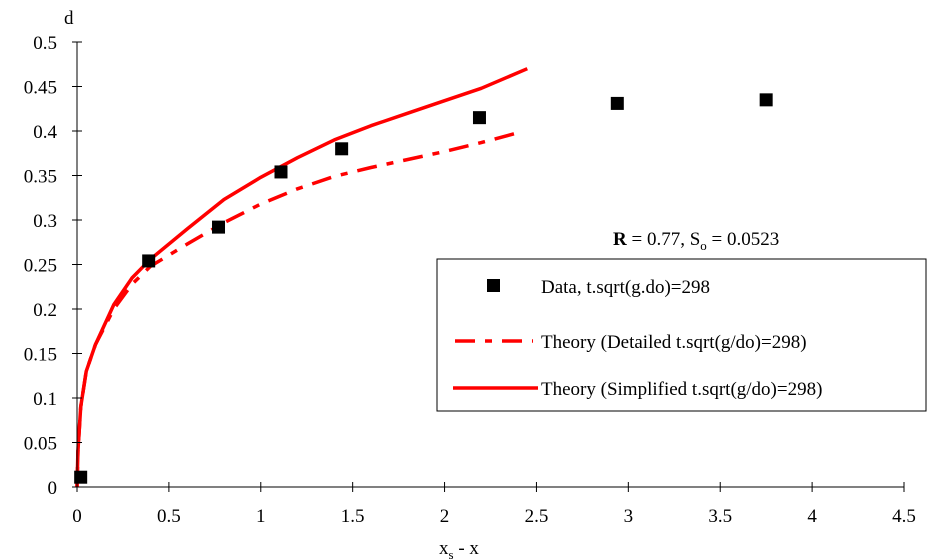 The image size is (931, 560). What do you see at coordinates (40, 88) in the screenshot?
I see `y-tick-label: 0.45` at bounding box center [40, 88].